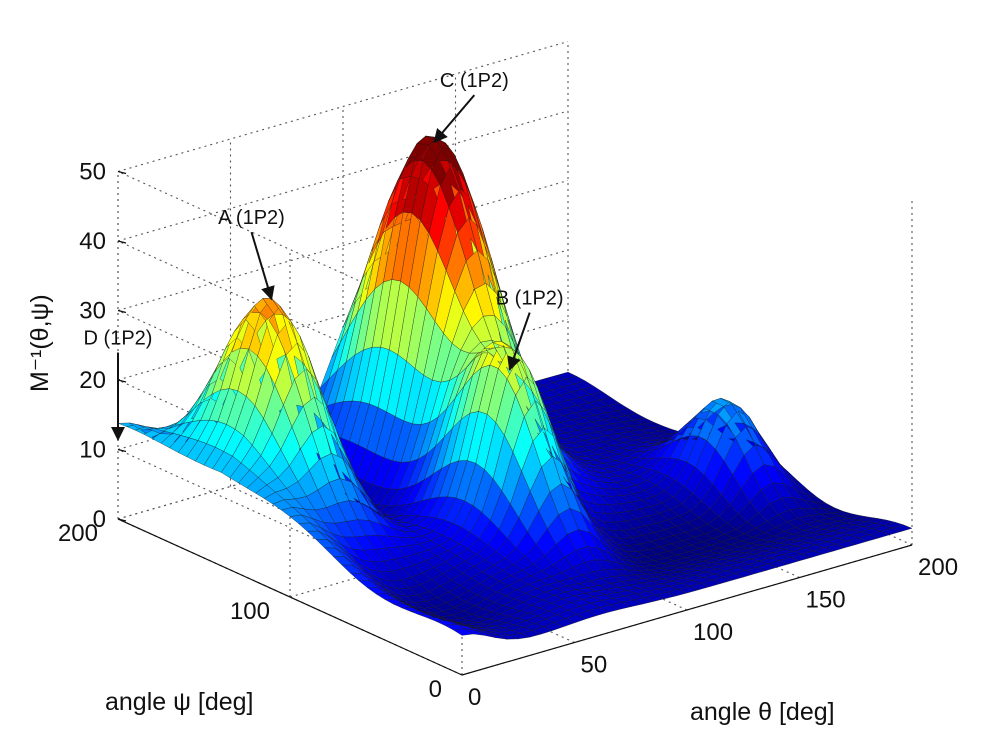 The width and height of the screenshot is (1000, 741). What do you see at coordinates (250, 611) in the screenshot?
I see `y-tick-label: 100` at bounding box center [250, 611].